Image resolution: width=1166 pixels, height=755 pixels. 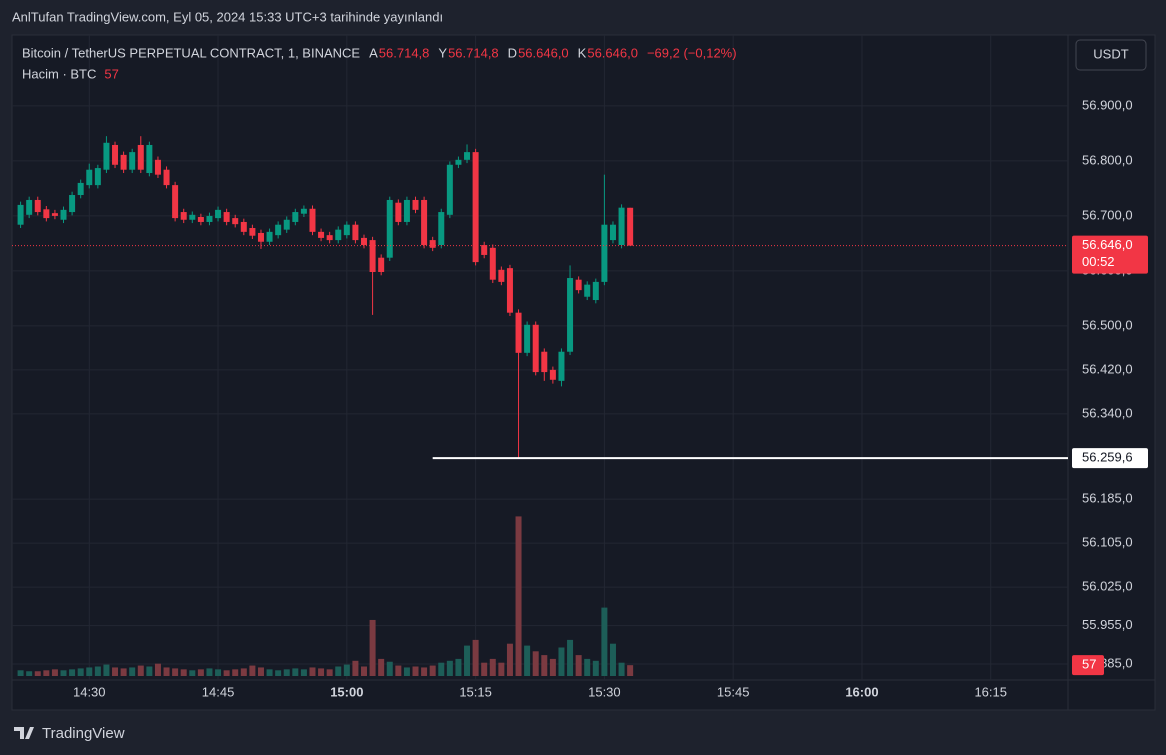 I want to click on x-tick-label: 15:15, so click(x=475, y=691).